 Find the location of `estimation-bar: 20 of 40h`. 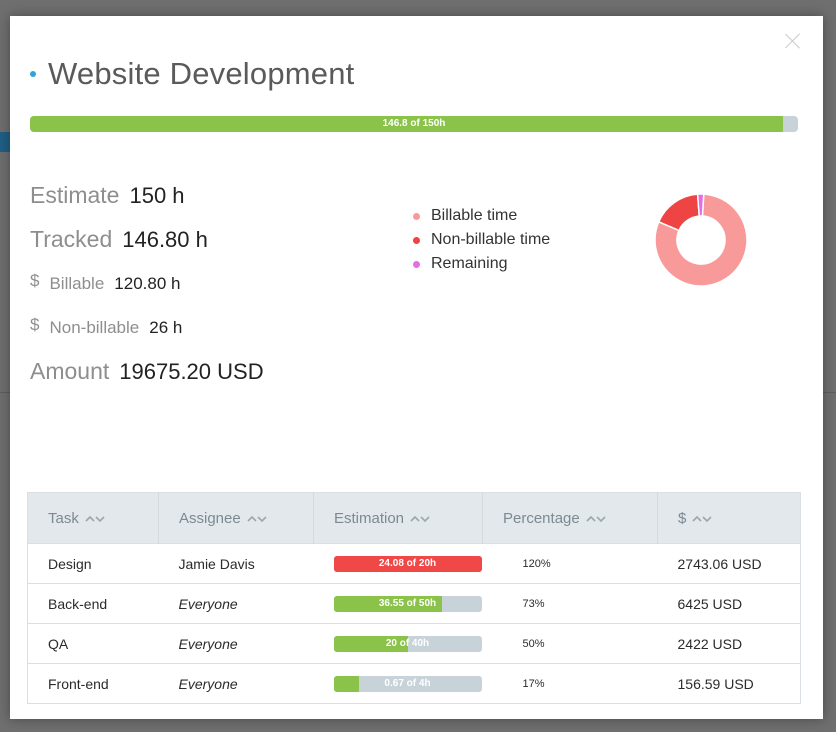

estimation-bar: 20 of 40h is located at coordinates (407, 643).